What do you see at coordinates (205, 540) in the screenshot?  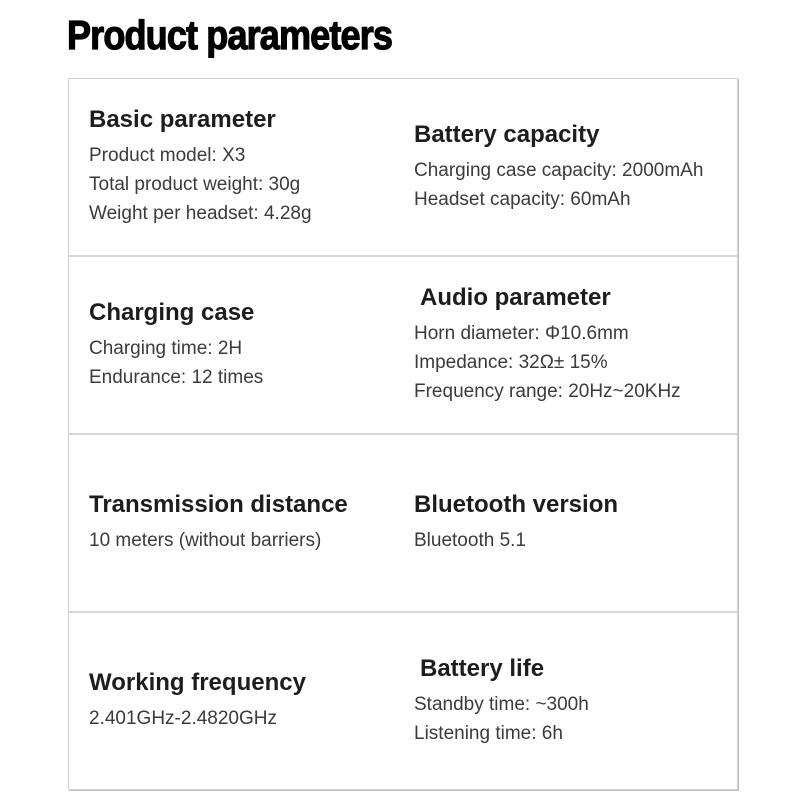 I see `spec-line: 10 meters (without barriers)` at bounding box center [205, 540].